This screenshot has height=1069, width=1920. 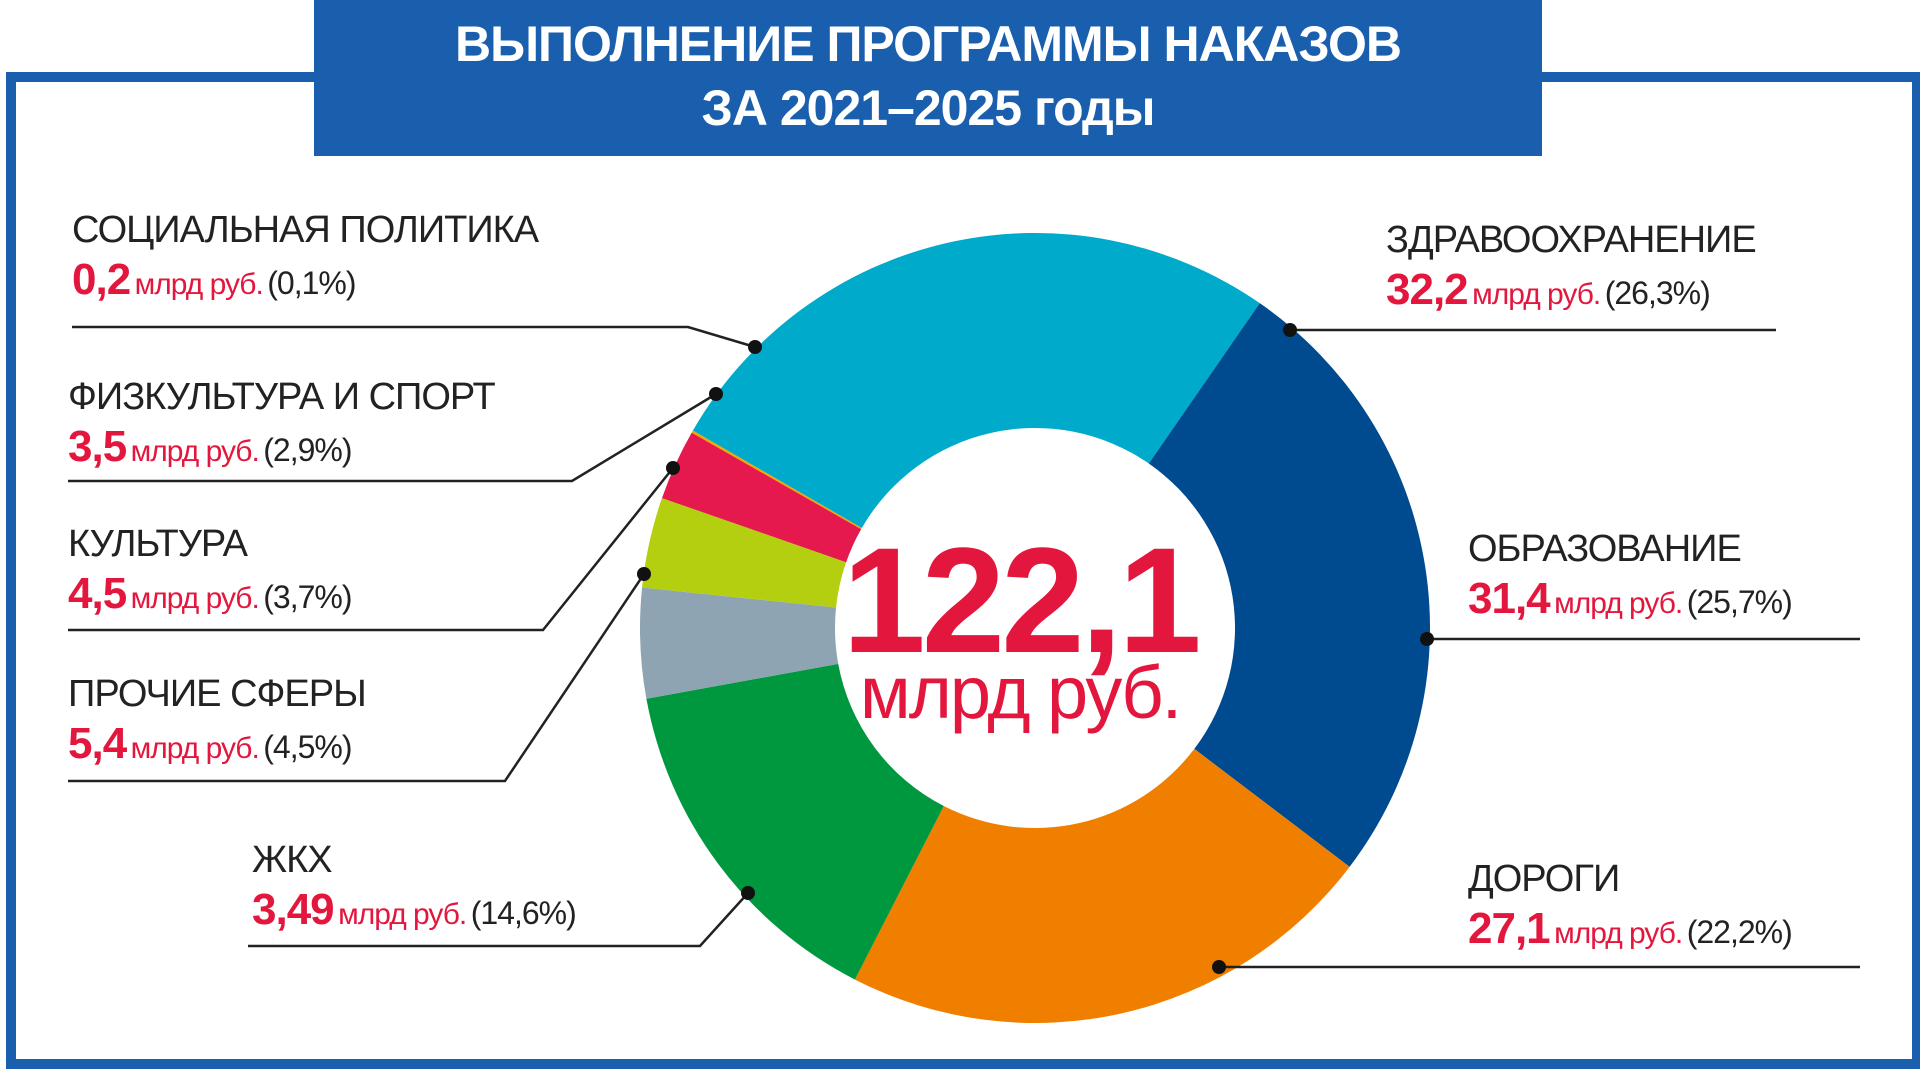 What do you see at coordinates (1021, 600) in the screenshot?
I see `center-total-value: 122,1` at bounding box center [1021, 600].